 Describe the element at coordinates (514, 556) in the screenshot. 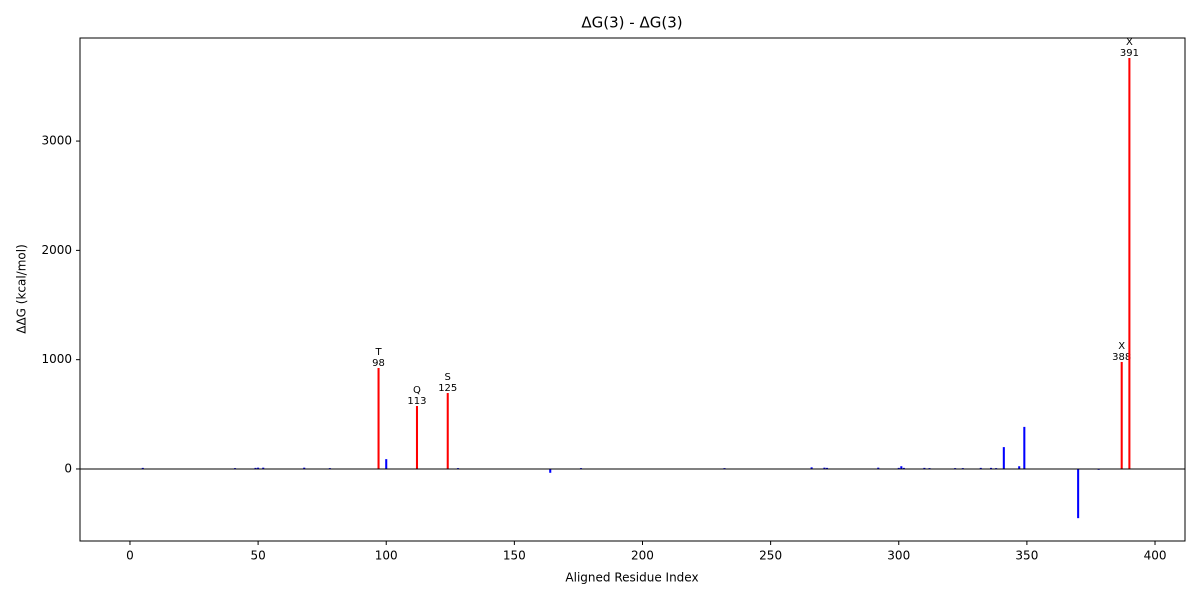

I see `x-tick-label: 150` at that location.